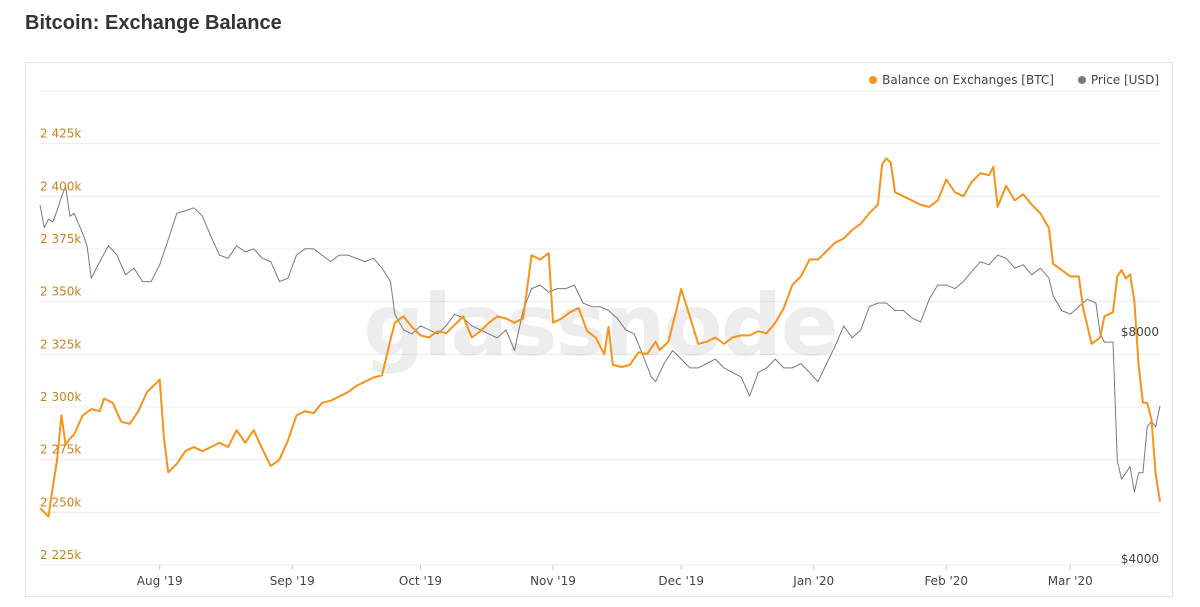 The width and height of the screenshot is (1200, 607). What do you see at coordinates (60, 134) in the screenshot?
I see `y-left-tick-label: 2 425k` at bounding box center [60, 134].